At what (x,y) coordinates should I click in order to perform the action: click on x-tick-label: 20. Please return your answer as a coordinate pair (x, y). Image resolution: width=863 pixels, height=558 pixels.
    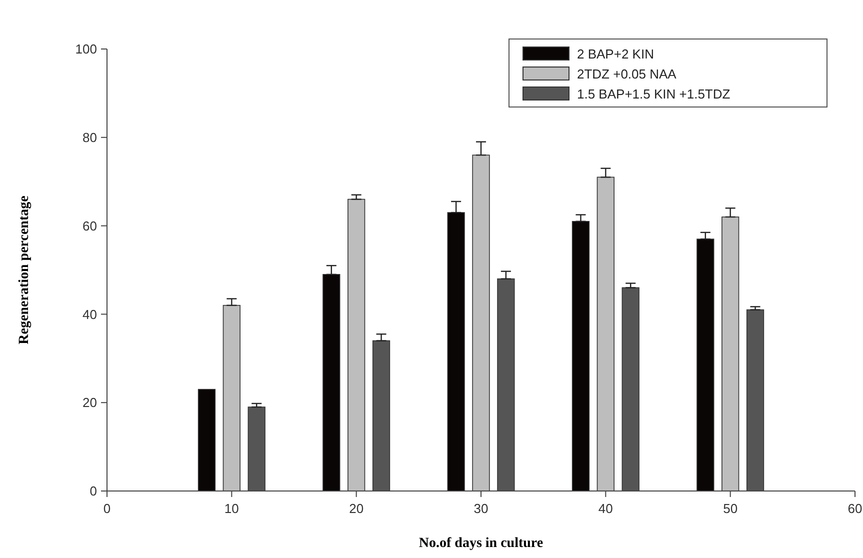
    Looking at the image, I should click on (356, 508).